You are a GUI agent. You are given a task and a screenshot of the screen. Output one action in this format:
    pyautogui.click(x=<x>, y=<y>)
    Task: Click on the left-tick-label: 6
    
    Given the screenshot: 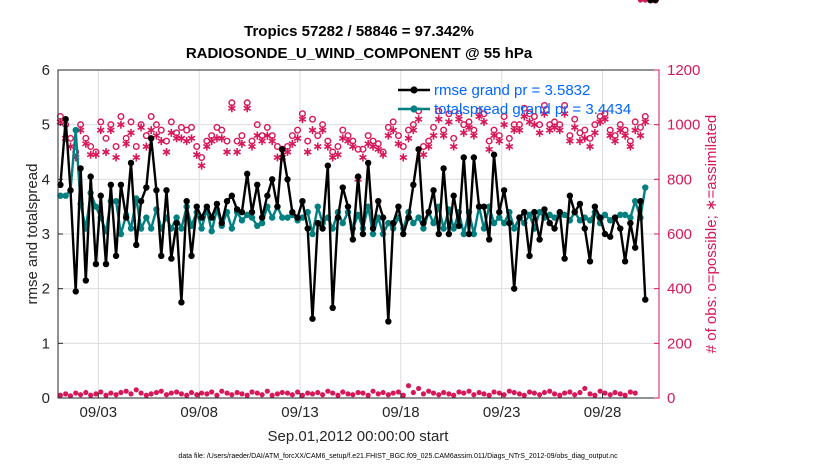 What is the action you would take?
    pyautogui.click(x=46, y=70)
    